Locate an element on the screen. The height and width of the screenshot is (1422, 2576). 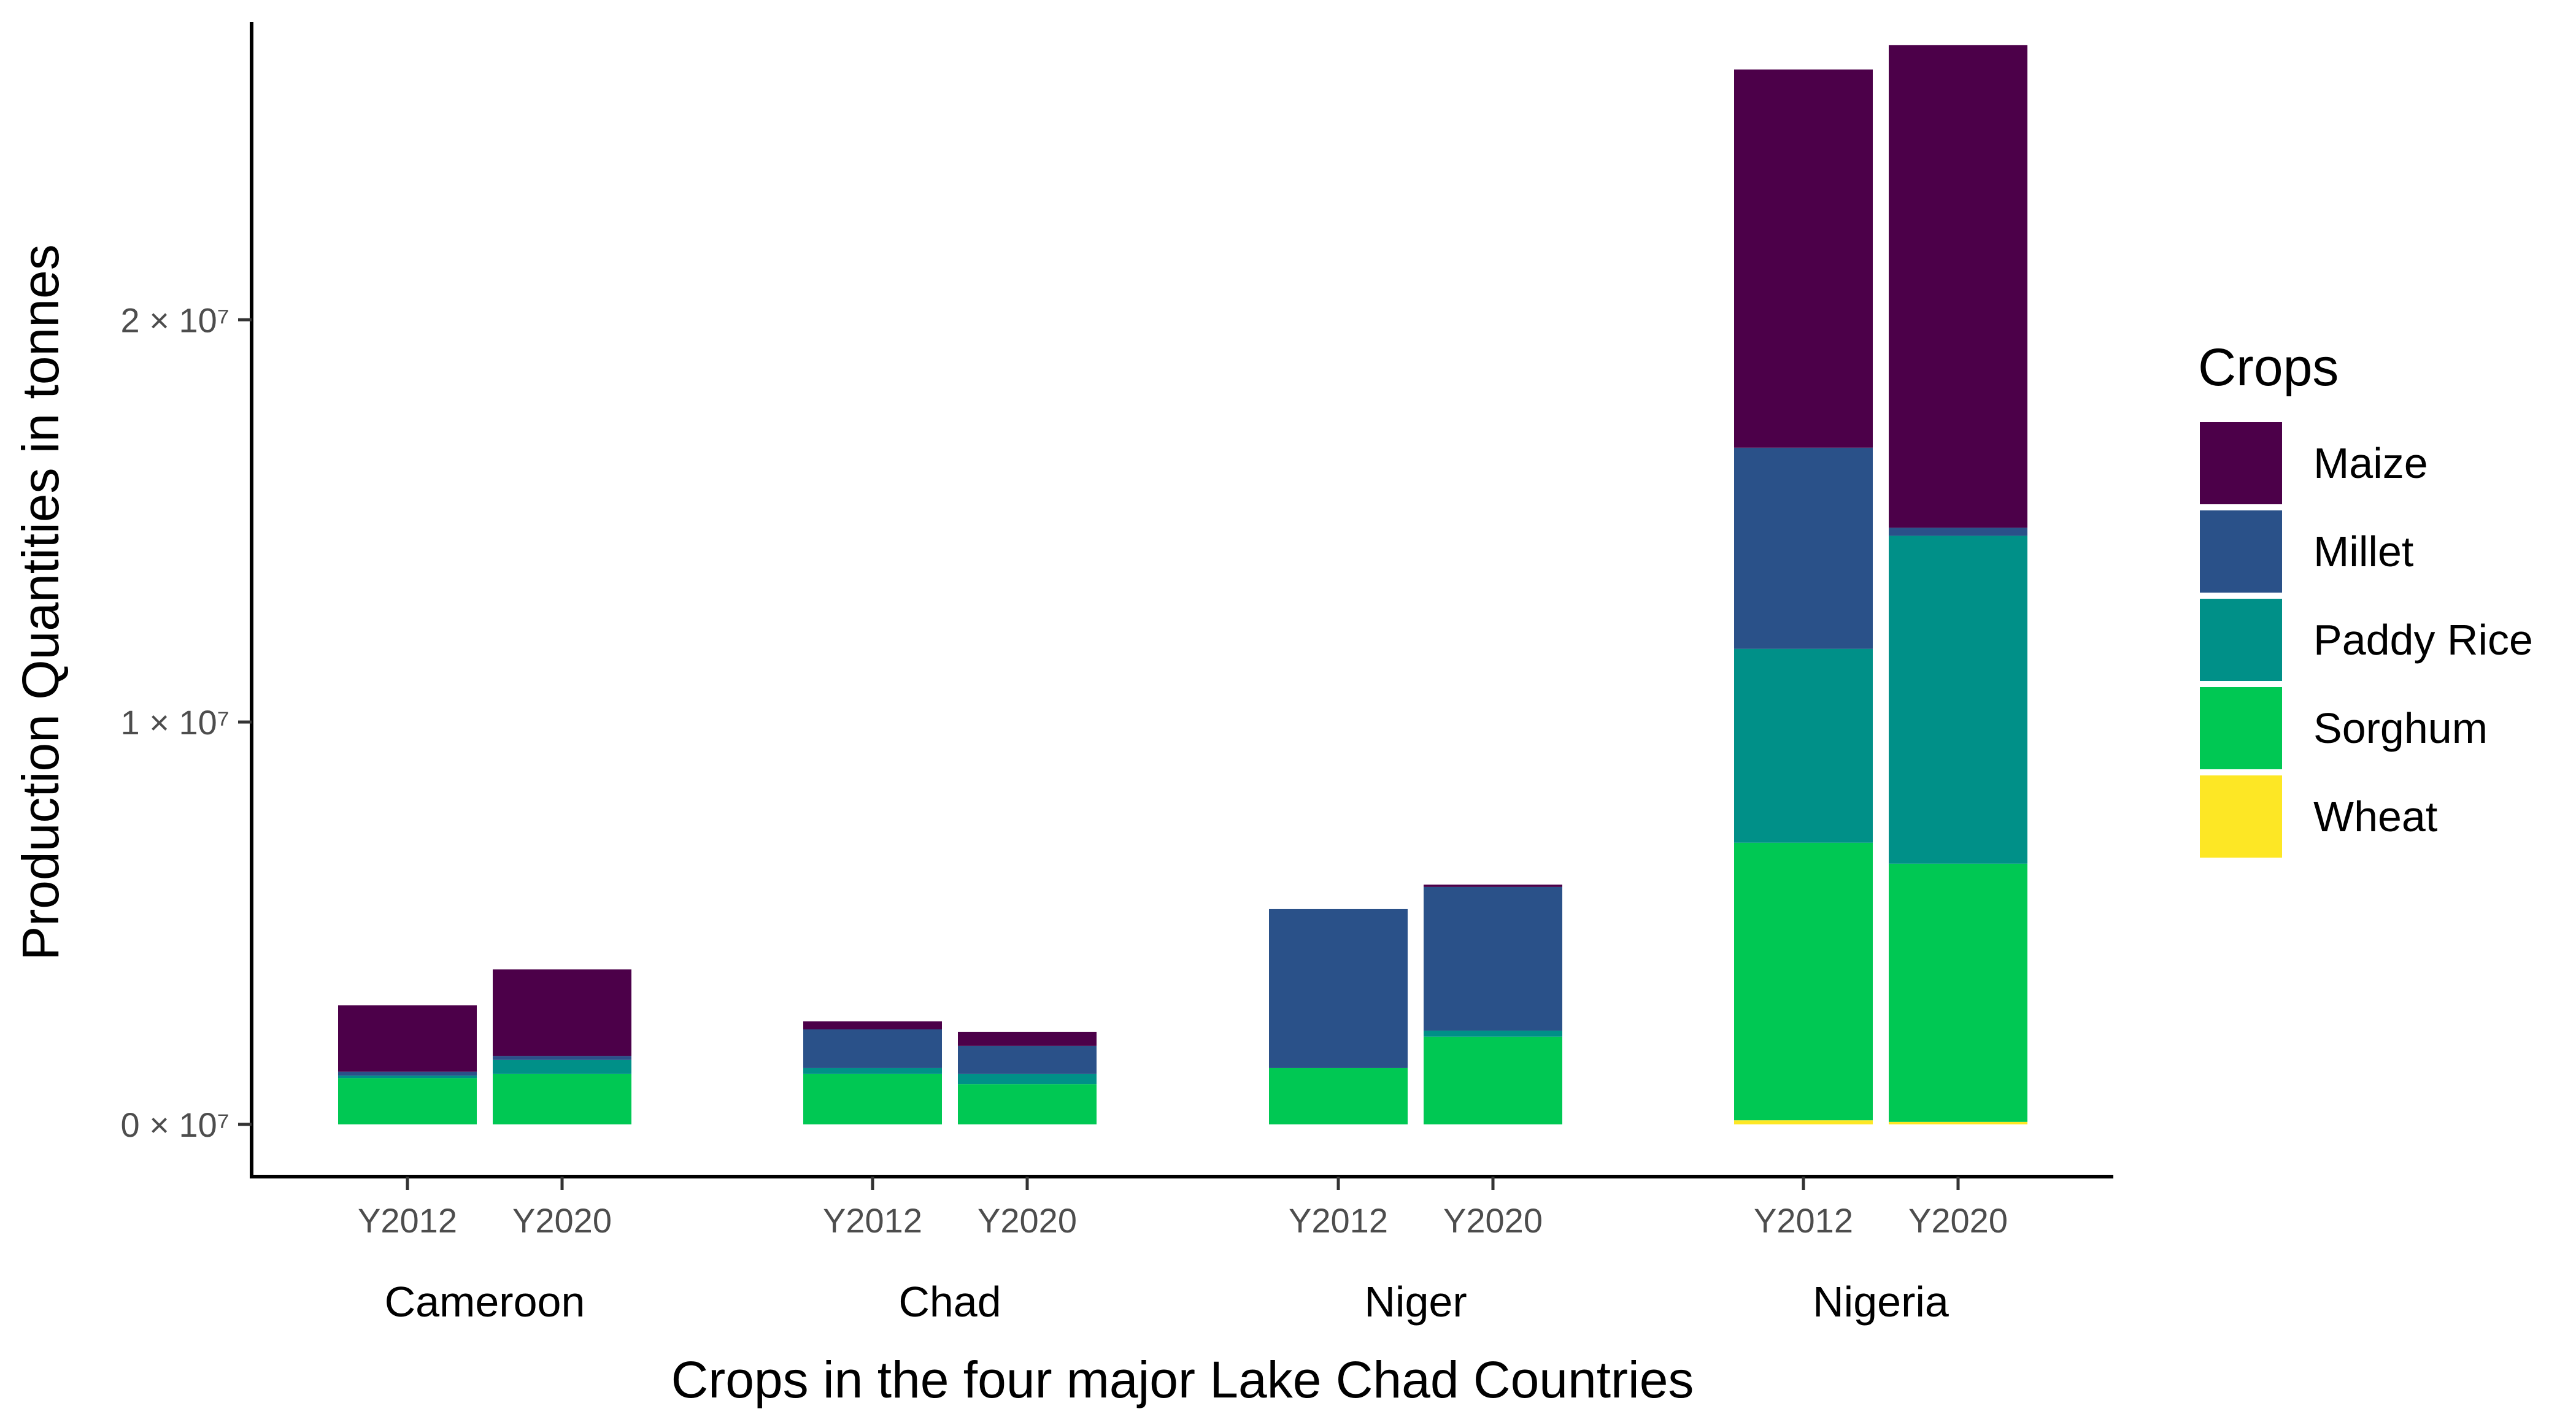
bar-niger-y2020-paddy-rice is located at coordinates (1493, 1033).